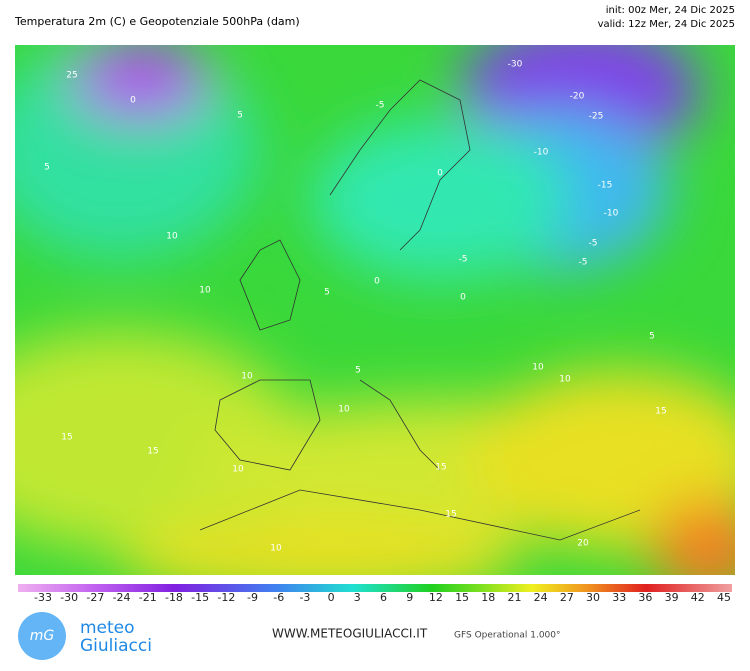 This screenshot has width=750, height=671. What do you see at coordinates (666, 24) in the screenshot?
I see `valid-time: valid: 12z Mer, 24 Dic 2025` at bounding box center [666, 24].